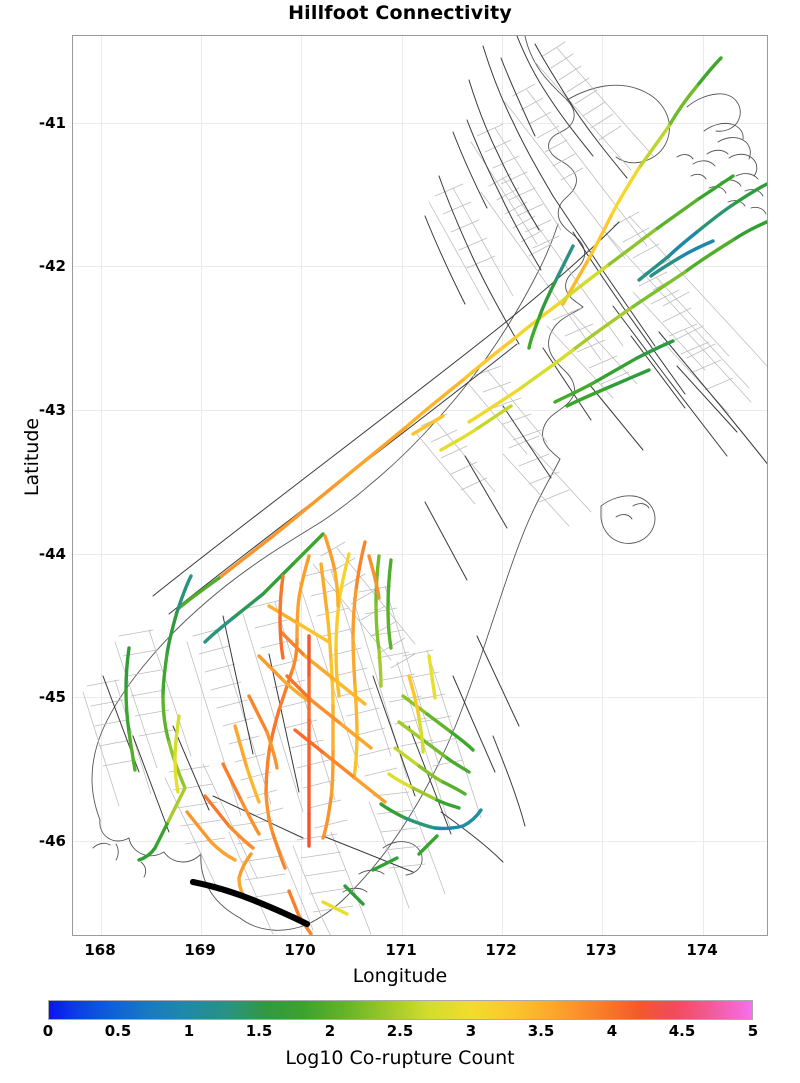 The height and width of the screenshot is (1083, 800). Describe the element at coordinates (400, 1010) in the screenshot. I see `colorbar-gradient` at that location.